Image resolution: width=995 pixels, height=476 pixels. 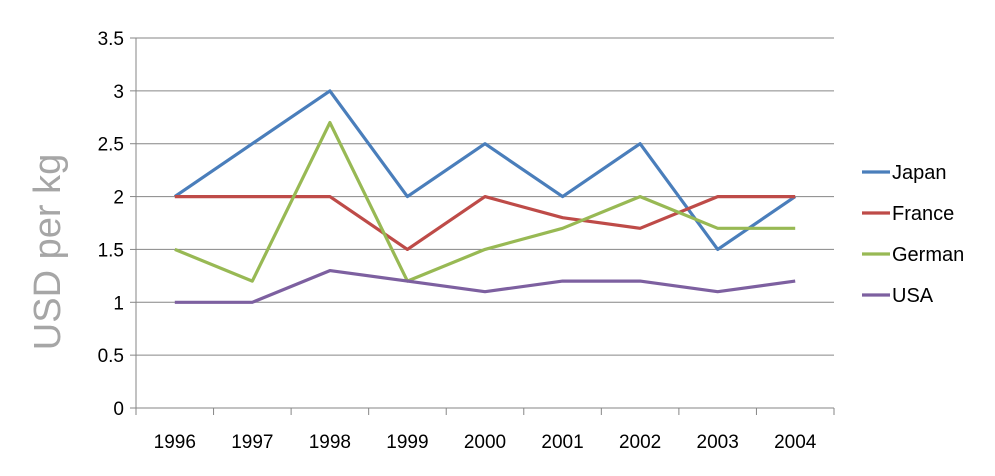 What do you see at coordinates (118, 409) in the screenshot?
I see `y-tick-label: 0` at bounding box center [118, 409].